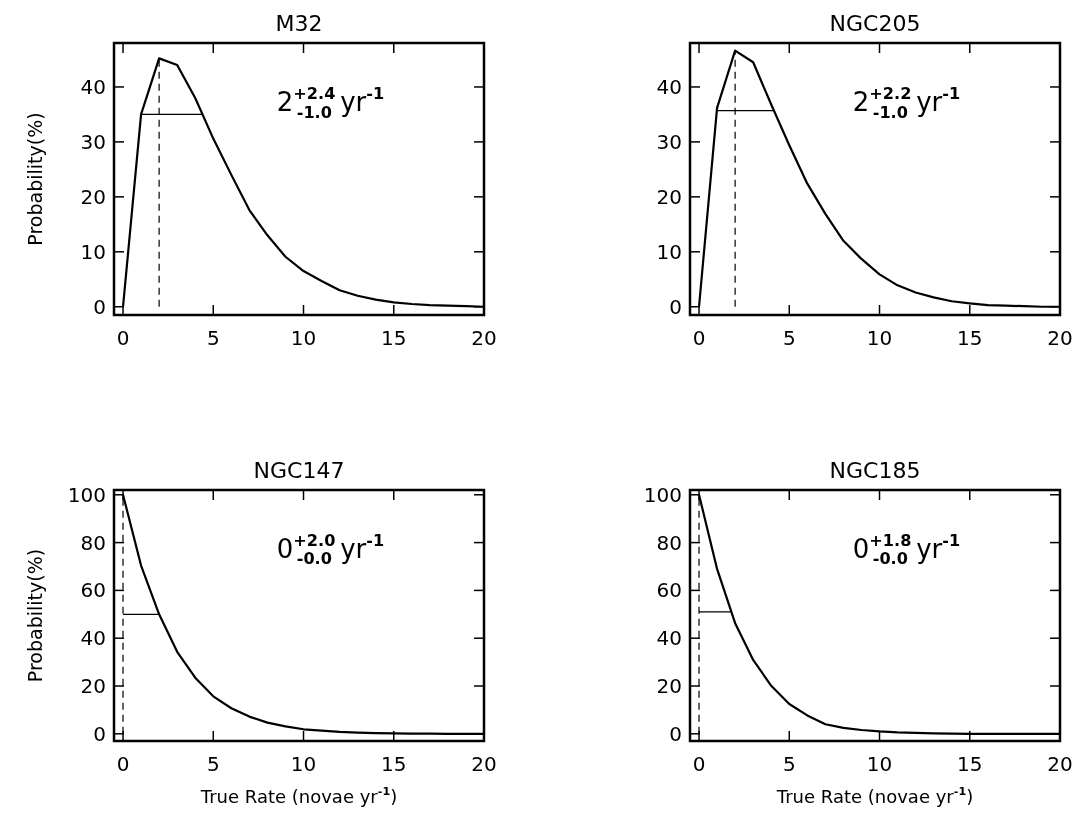 The height and width of the screenshot is (821, 1082). What do you see at coordinates (330, 103) in the screenshot?
I see `annotation: 2$^{+2.4}$$_{-1.0}$ yr$^{-1}$` at bounding box center [330, 103].